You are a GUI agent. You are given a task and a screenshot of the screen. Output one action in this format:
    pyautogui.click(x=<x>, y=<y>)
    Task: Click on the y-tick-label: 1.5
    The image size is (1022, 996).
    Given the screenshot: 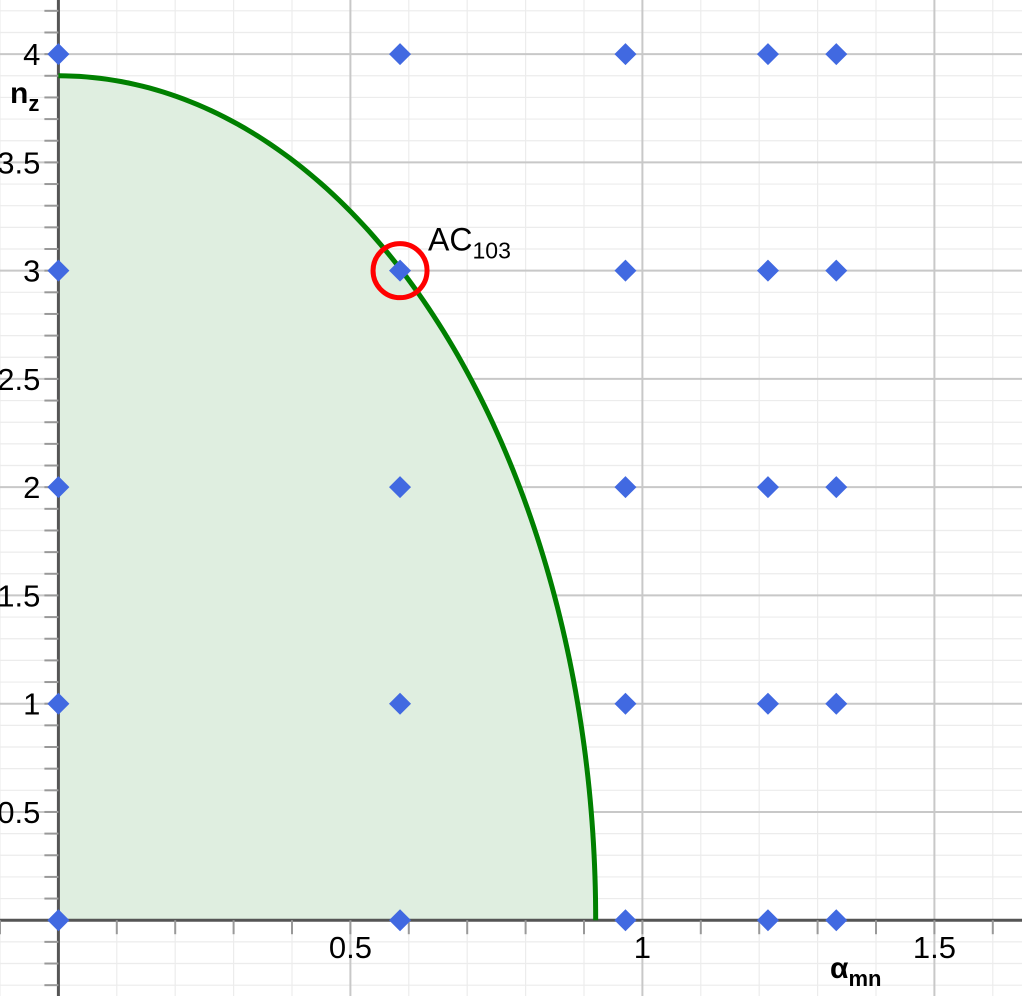 What is the action you would take?
    pyautogui.click(x=20, y=595)
    